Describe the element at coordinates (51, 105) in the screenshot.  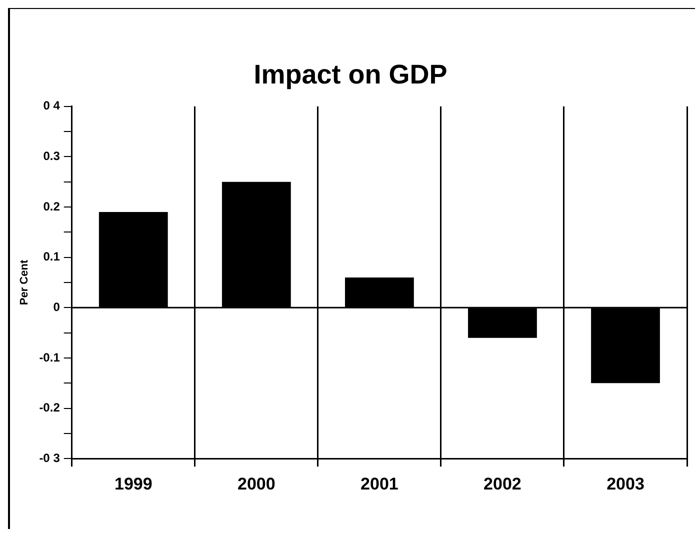
I see `y-tick-label: 0 4` at that location.